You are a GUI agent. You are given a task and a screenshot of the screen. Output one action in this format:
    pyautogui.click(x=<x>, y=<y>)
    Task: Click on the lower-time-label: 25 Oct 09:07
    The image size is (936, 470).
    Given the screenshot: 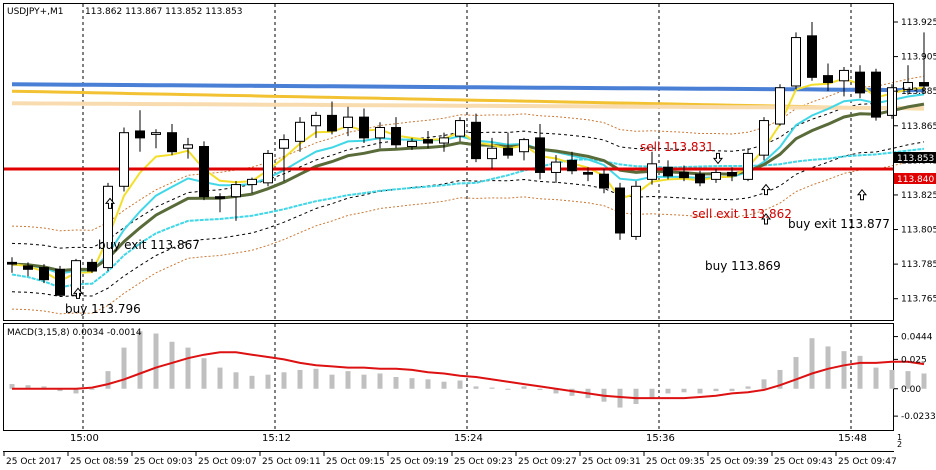 What is the action you would take?
    pyautogui.click(x=227, y=462)
    